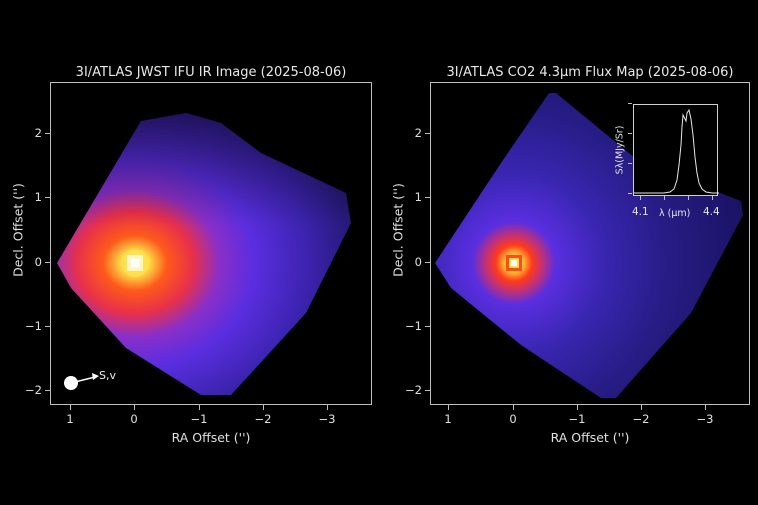 The width and height of the screenshot is (758, 505). I want to click on spectrum-inset, so click(676, 150).